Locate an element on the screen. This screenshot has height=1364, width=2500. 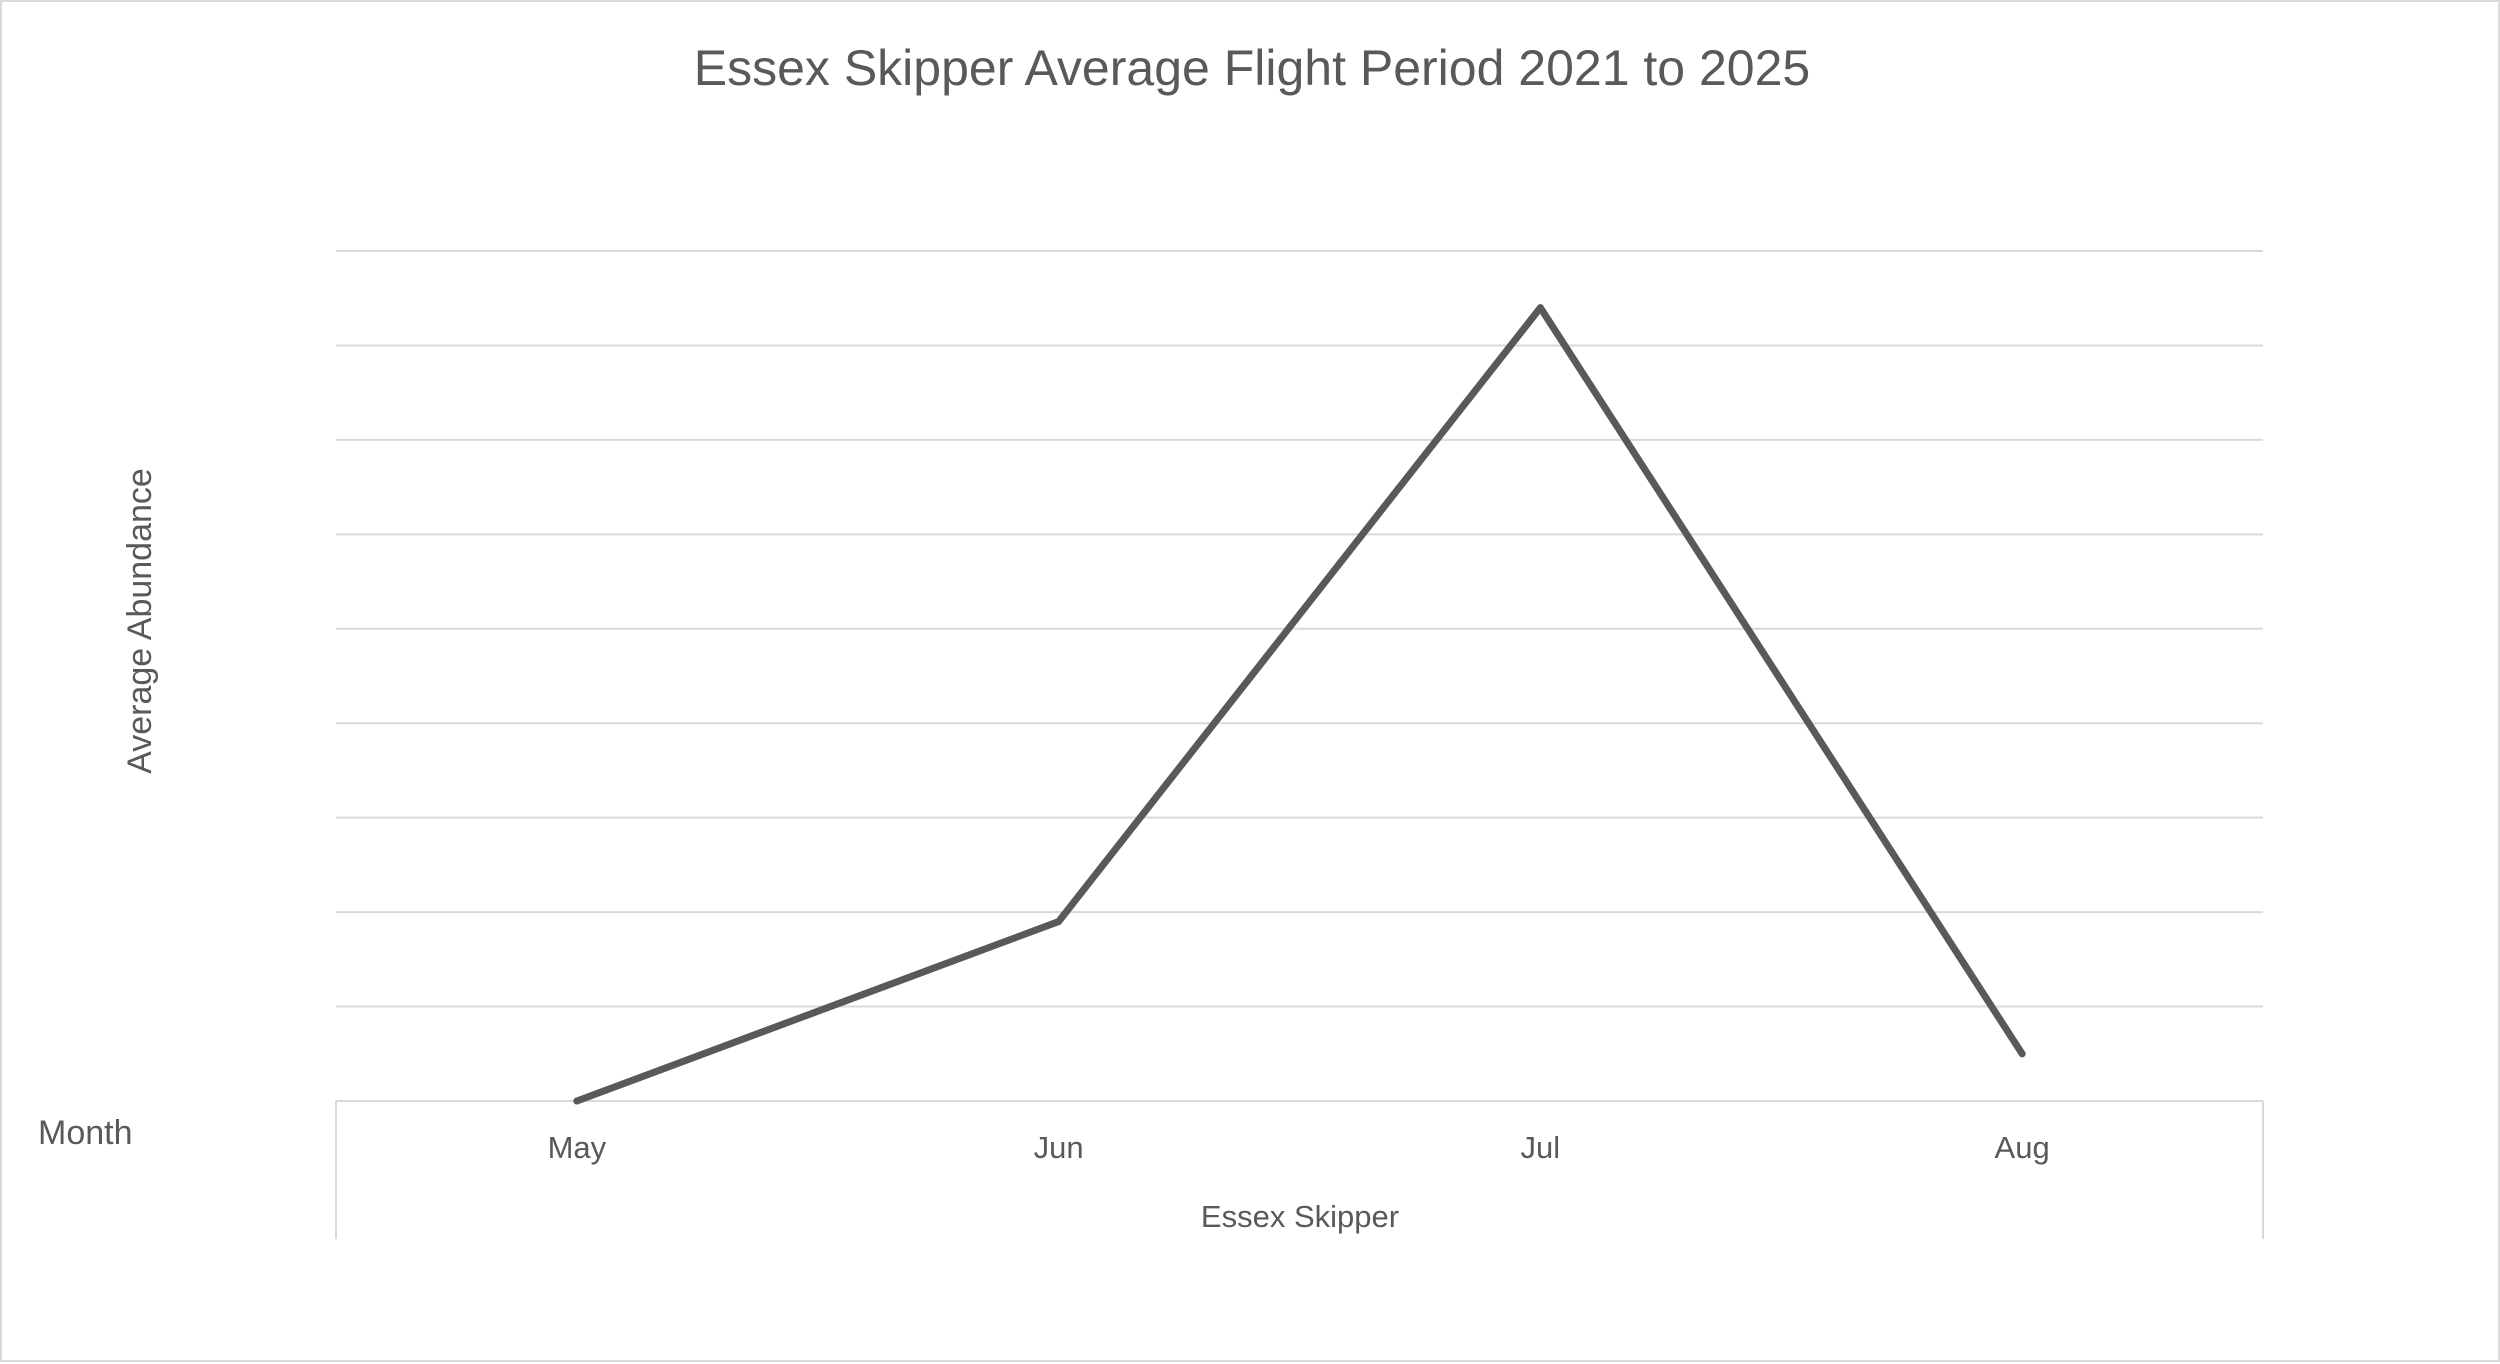
x-axis-tick-labels: May Jun Jul Aug is located at coordinates (1299, 1147).